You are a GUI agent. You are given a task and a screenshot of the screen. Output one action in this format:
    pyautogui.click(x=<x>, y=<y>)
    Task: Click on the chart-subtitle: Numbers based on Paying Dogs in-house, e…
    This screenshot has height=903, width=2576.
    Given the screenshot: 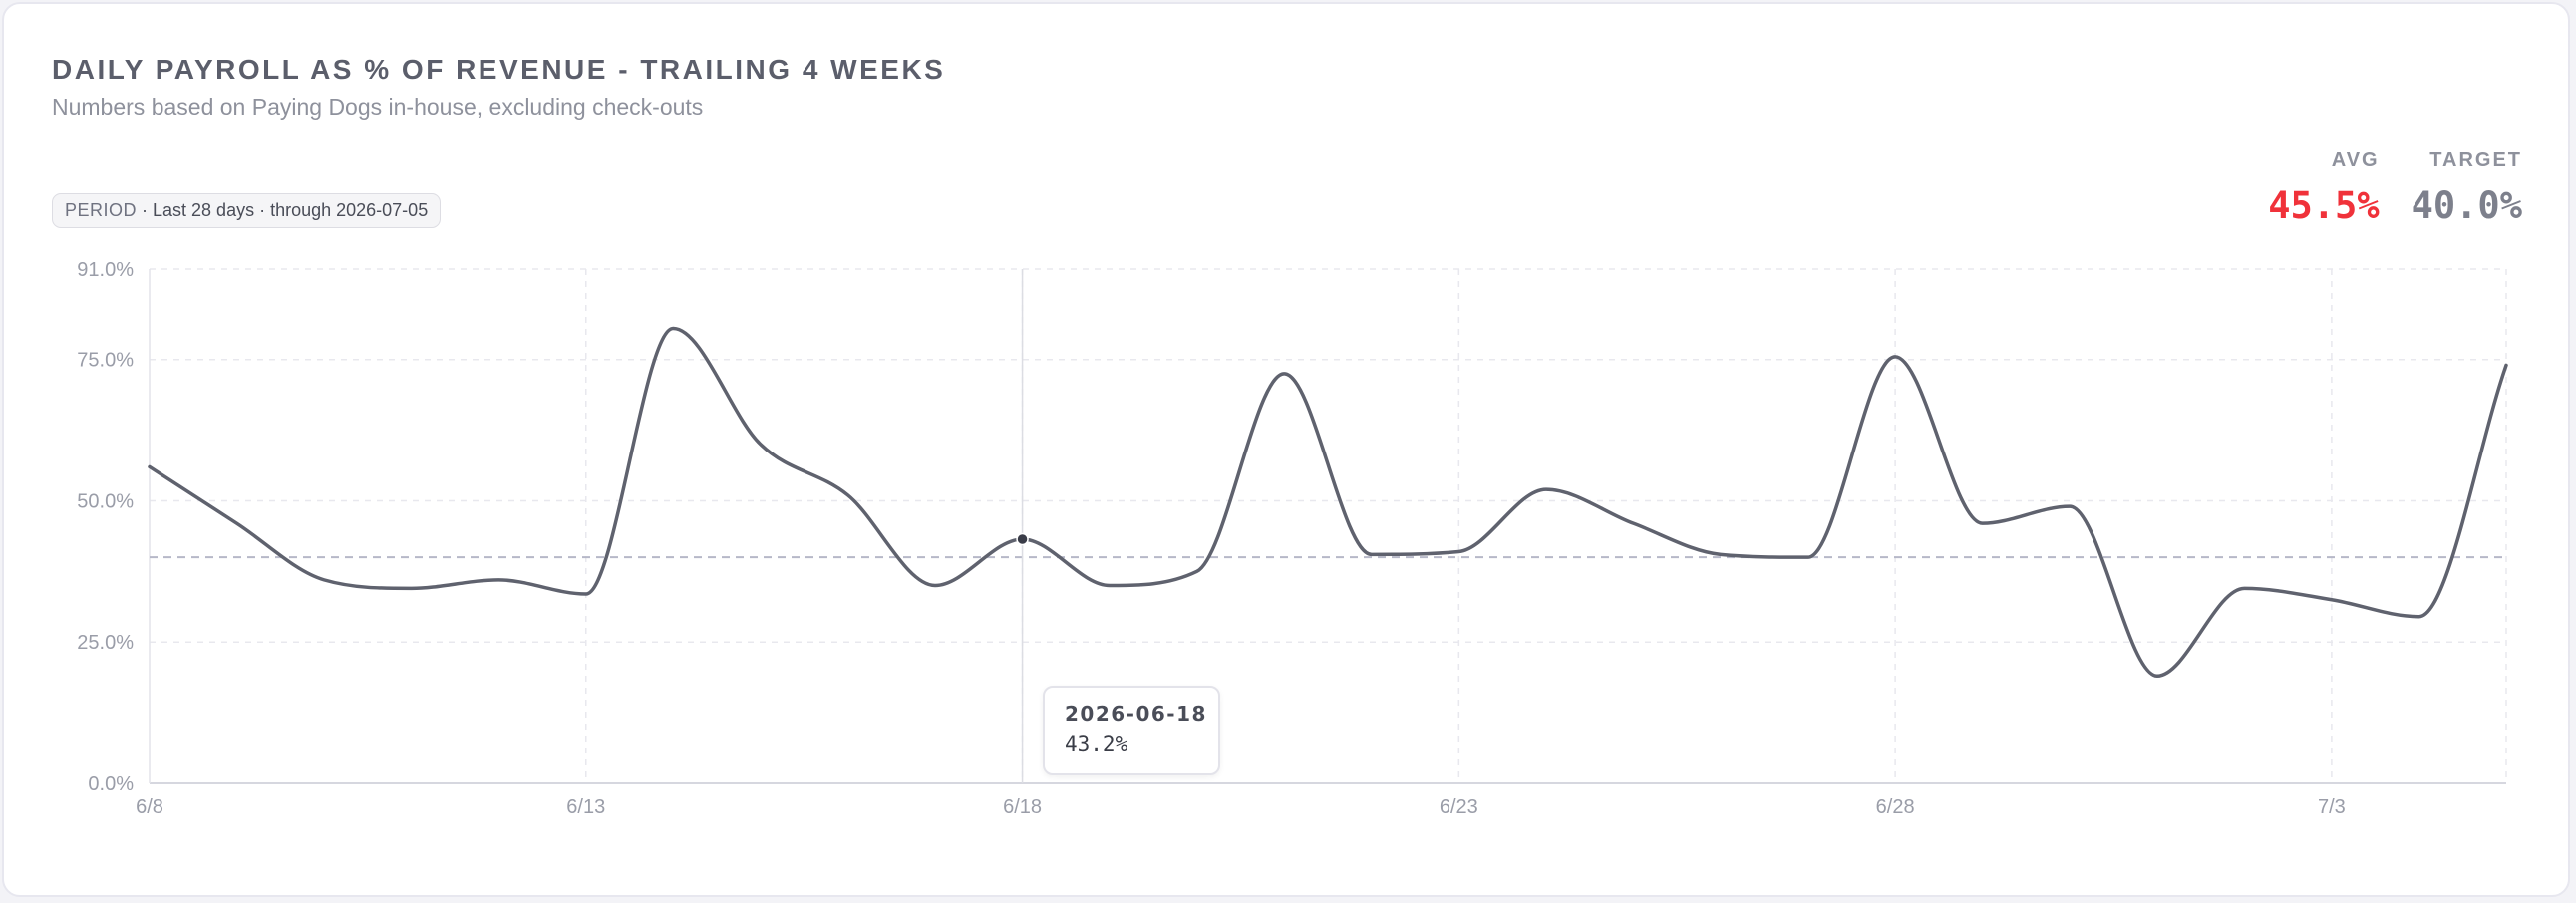 What is the action you would take?
    pyautogui.click(x=378, y=107)
    